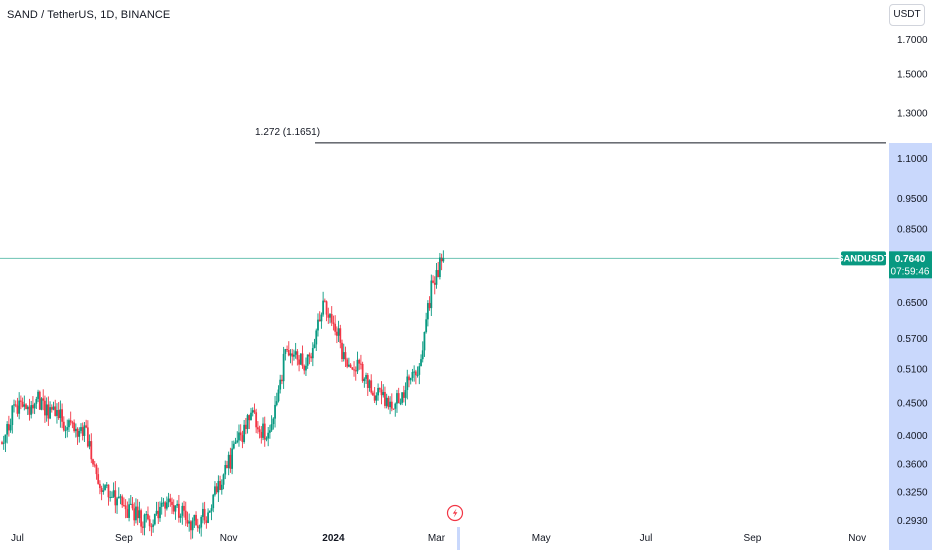  What do you see at coordinates (455, 513) in the screenshot?
I see `dividends-event-icon` at bounding box center [455, 513].